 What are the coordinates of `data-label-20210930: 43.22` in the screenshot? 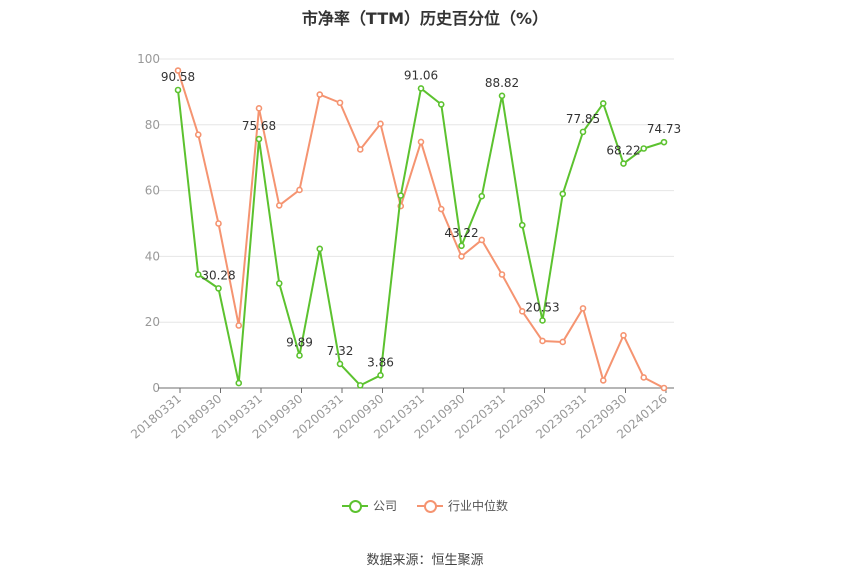 It's located at (461, 233).